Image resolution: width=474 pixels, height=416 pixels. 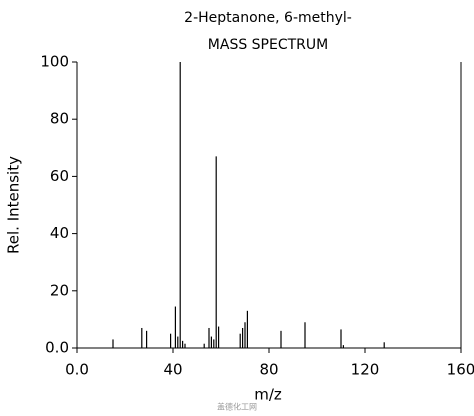 What do you see at coordinates (77, 370) in the screenshot?
I see `x-tick-label: 0.0` at bounding box center [77, 370].